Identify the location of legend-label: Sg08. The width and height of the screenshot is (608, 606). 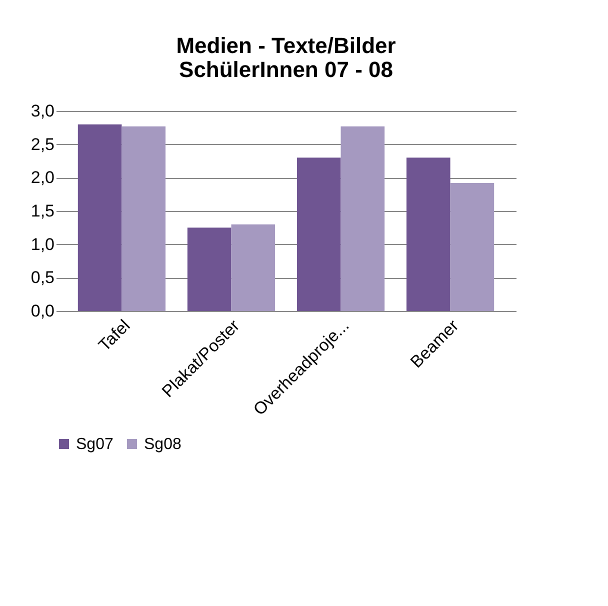
(163, 444).